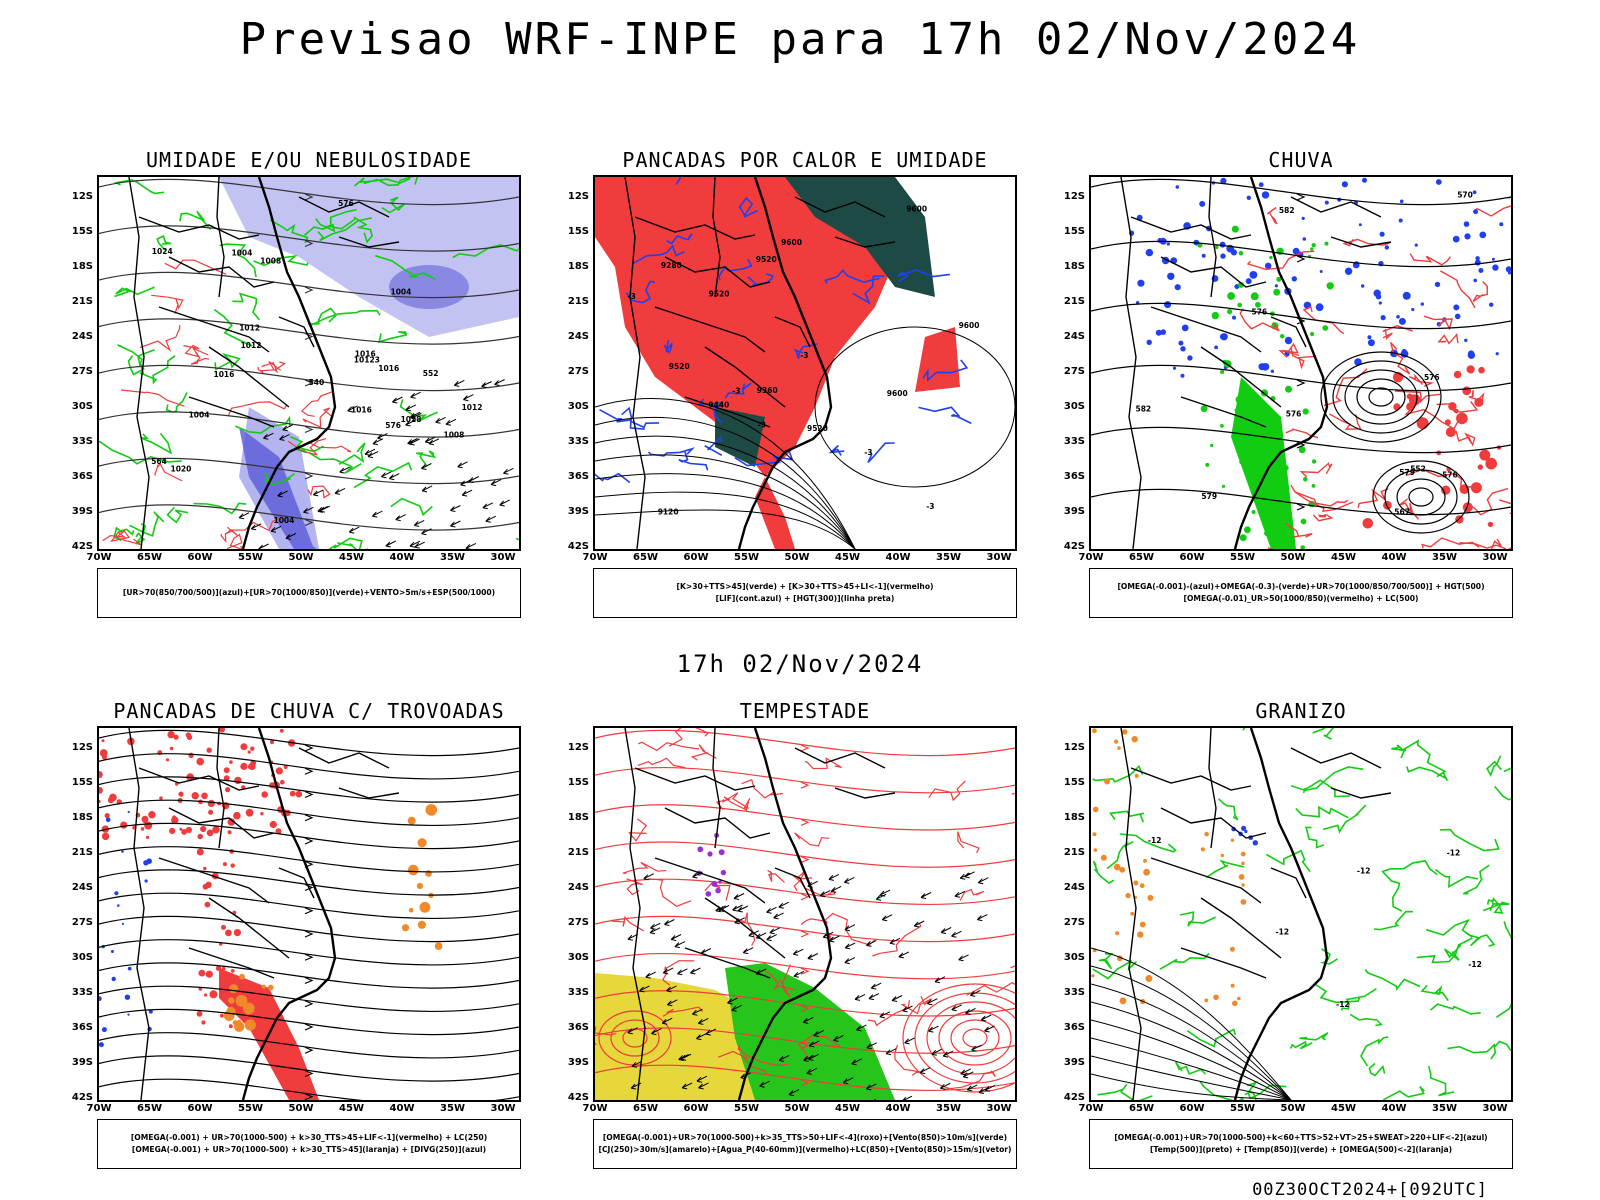 This screenshot has width=1600, height=1200. What do you see at coordinates (1191, 1059) in the screenshot?
I see `temp500-contour` at bounding box center [1191, 1059].